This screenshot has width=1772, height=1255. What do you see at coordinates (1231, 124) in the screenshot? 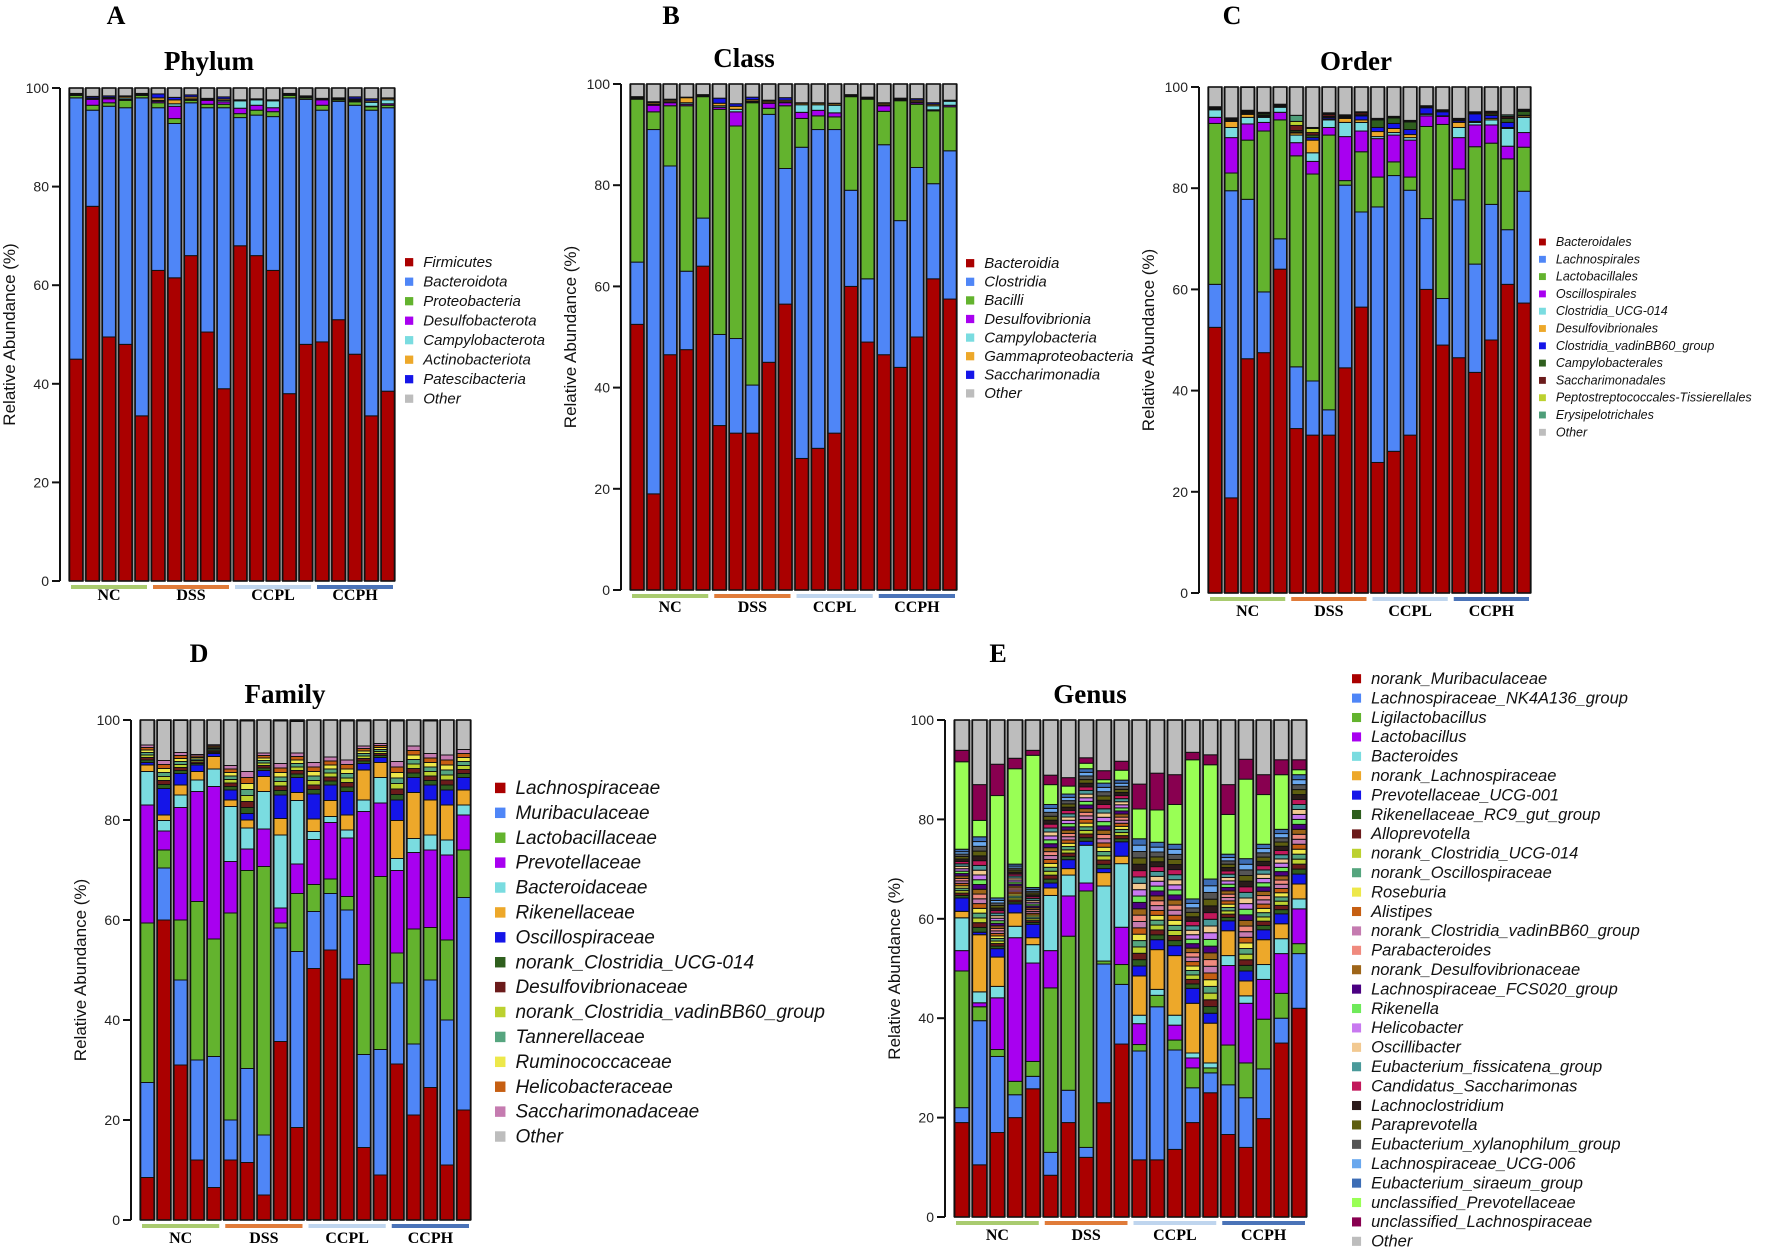
I see `bar-segment-desulfovibrionales` at bounding box center [1231, 124].